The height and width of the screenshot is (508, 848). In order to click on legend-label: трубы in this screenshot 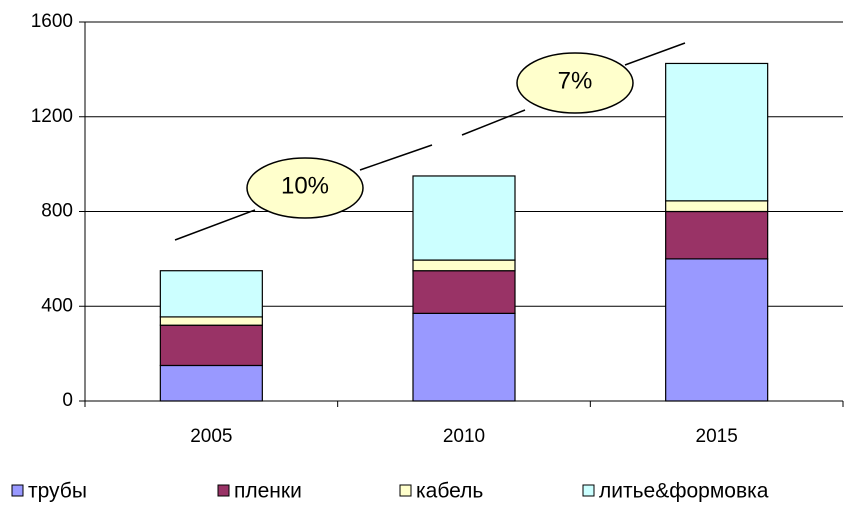, I will do `click(57, 491)`.